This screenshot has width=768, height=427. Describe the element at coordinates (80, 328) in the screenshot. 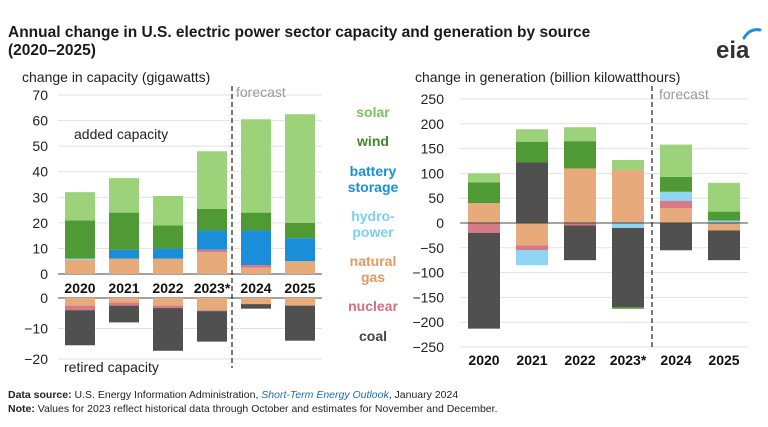

I see `retired-bar-coal-2020` at that location.